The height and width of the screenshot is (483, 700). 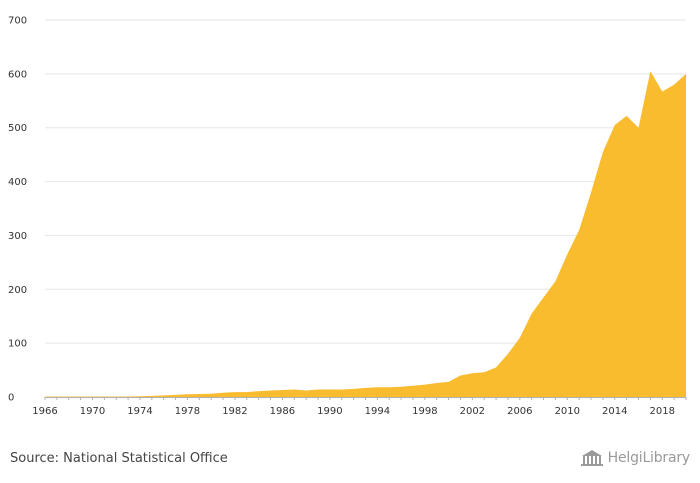 What do you see at coordinates (234, 411) in the screenshot?
I see `x-tick-label: 1982` at bounding box center [234, 411].